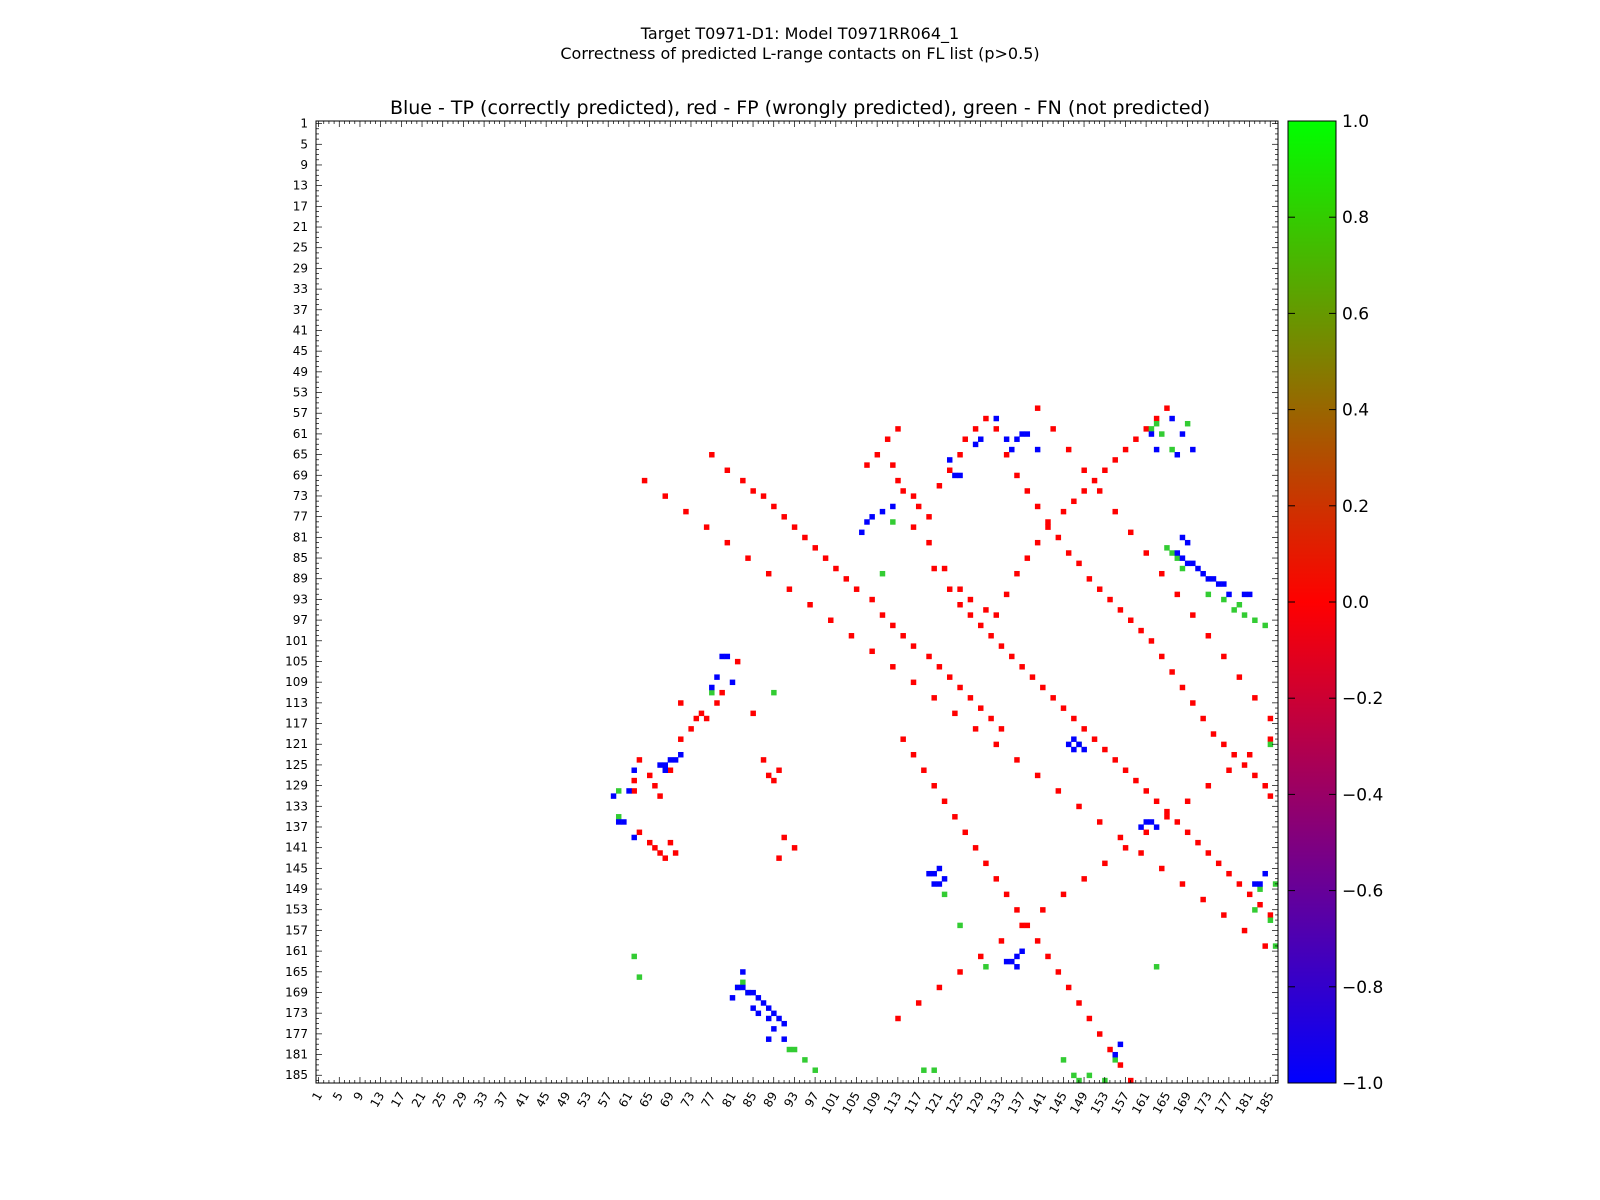 The image size is (1600, 1200). Describe the element at coordinates (296, 972) in the screenshot. I see `y-tick-label: 165` at that location.